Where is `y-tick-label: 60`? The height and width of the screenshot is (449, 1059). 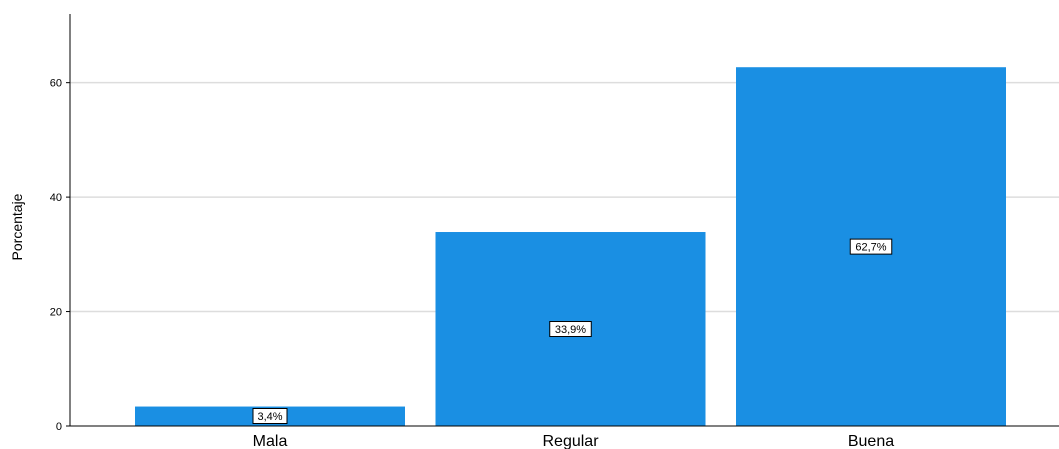 y-tick-label: 60 is located at coordinates (56, 84).